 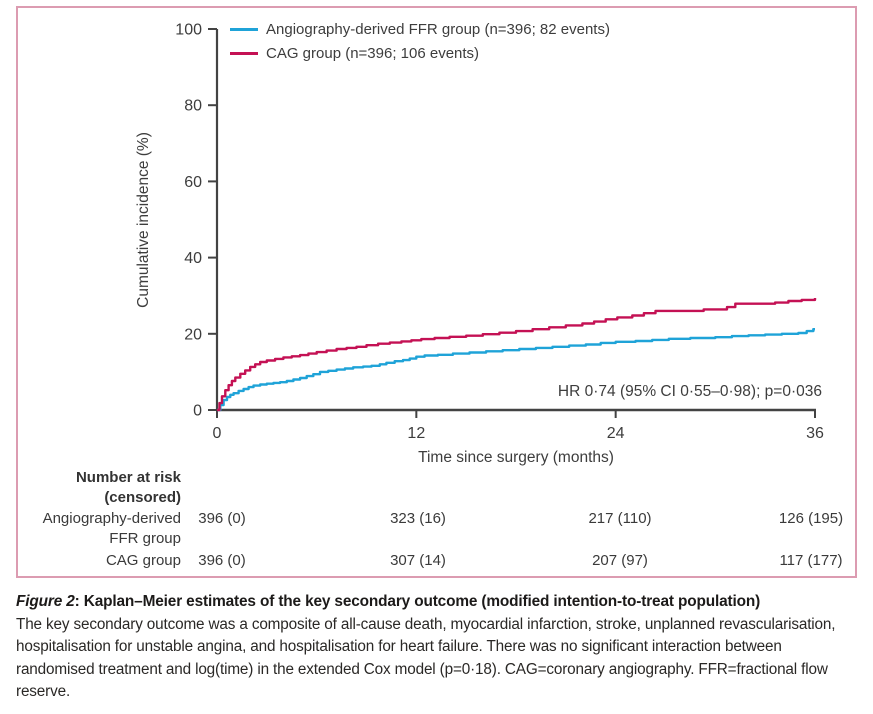 I want to click on caption-figure-label: Figure 2, so click(x=45, y=601).